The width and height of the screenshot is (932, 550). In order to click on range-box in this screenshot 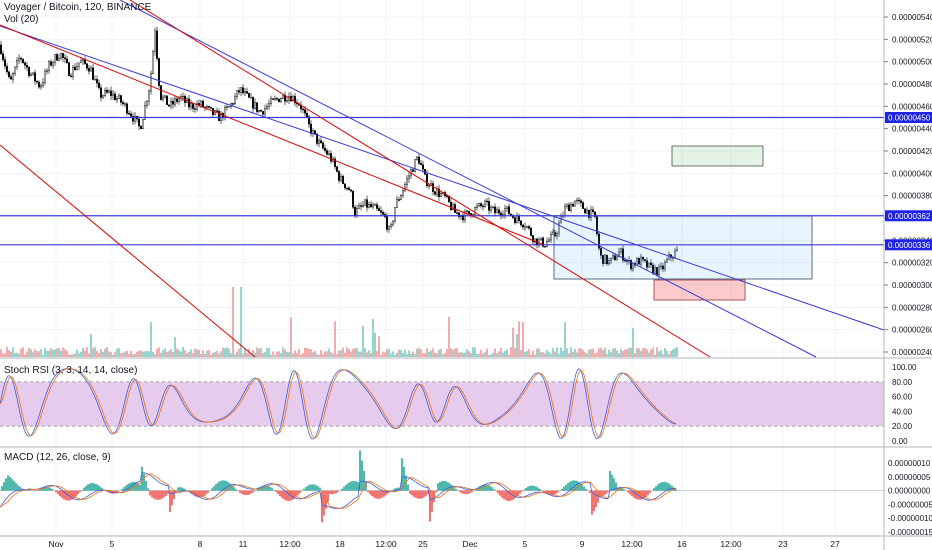, I will do `click(683, 247)`.